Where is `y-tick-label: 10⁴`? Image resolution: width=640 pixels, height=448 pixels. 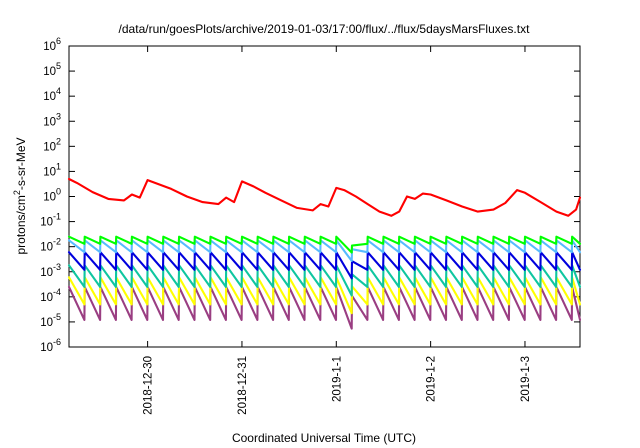 y-tick-label: 10⁴ is located at coordinates (52, 94).